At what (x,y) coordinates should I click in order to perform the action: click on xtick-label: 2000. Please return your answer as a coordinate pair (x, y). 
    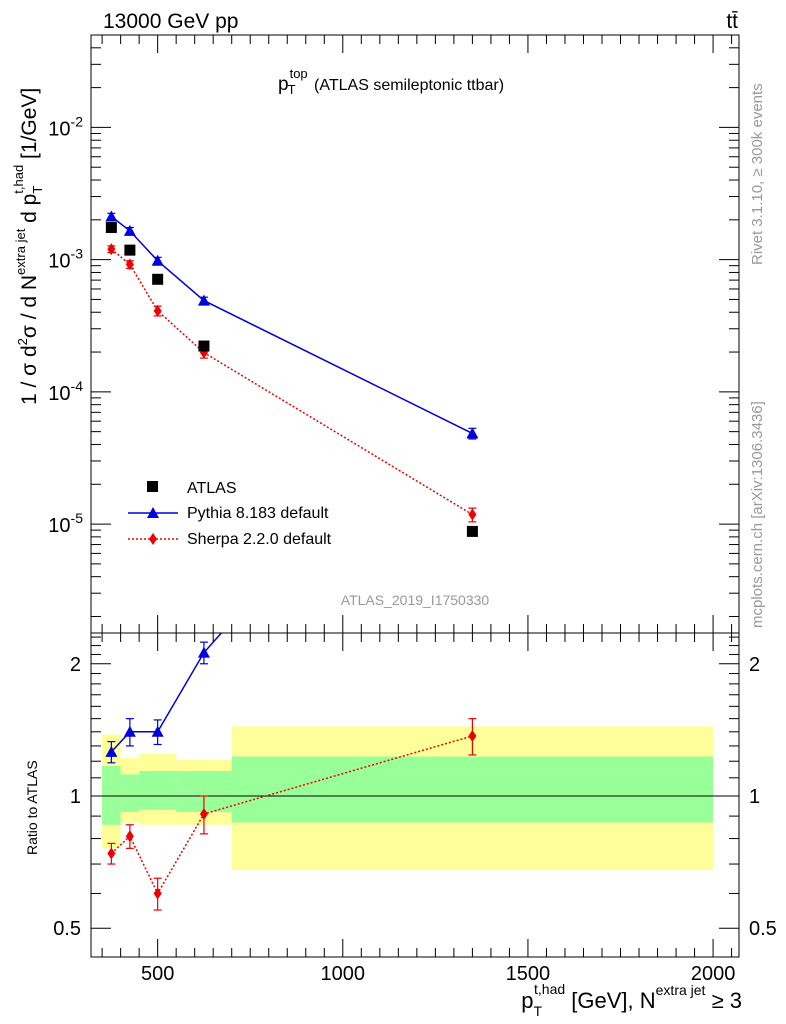
    Looking at the image, I should click on (713, 974).